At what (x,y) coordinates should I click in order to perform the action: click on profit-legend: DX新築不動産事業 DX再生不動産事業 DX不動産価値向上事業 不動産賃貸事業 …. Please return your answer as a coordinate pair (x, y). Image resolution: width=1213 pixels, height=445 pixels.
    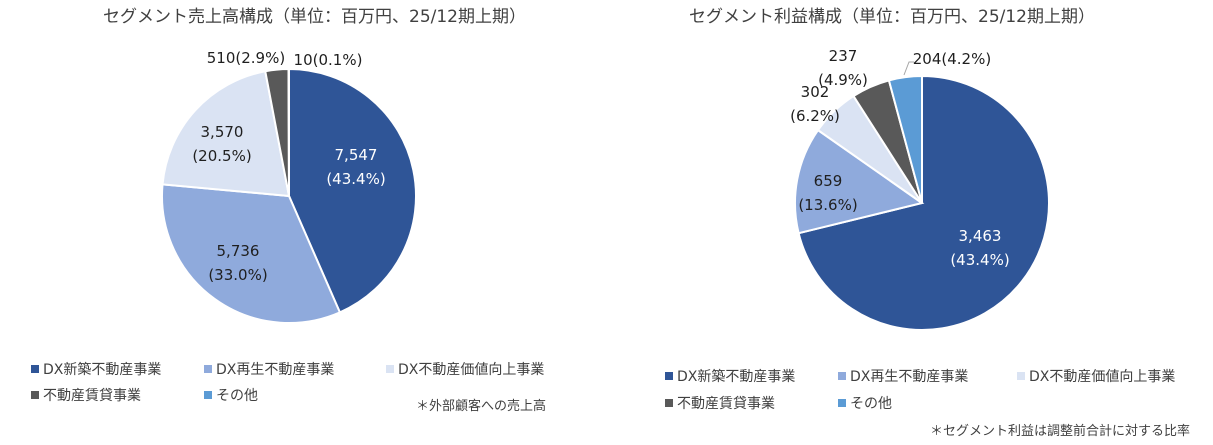
    Looking at the image, I should click on (920, 390).